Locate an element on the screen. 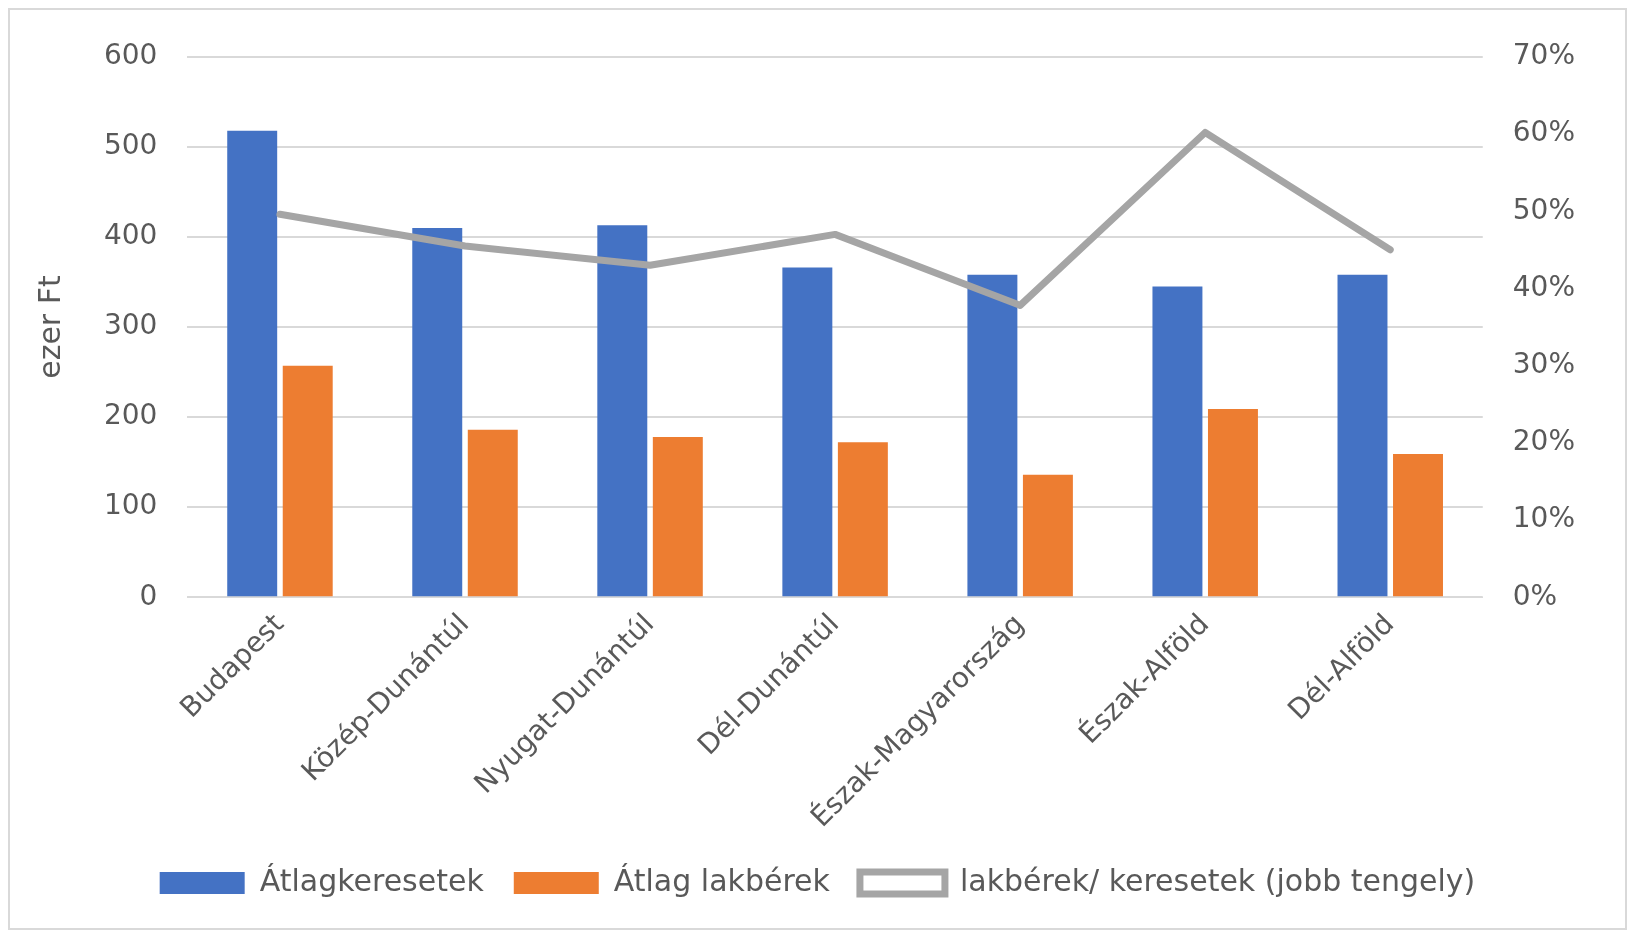 The image size is (1637, 942). y-tick-label: 0 is located at coordinates (148, 595).